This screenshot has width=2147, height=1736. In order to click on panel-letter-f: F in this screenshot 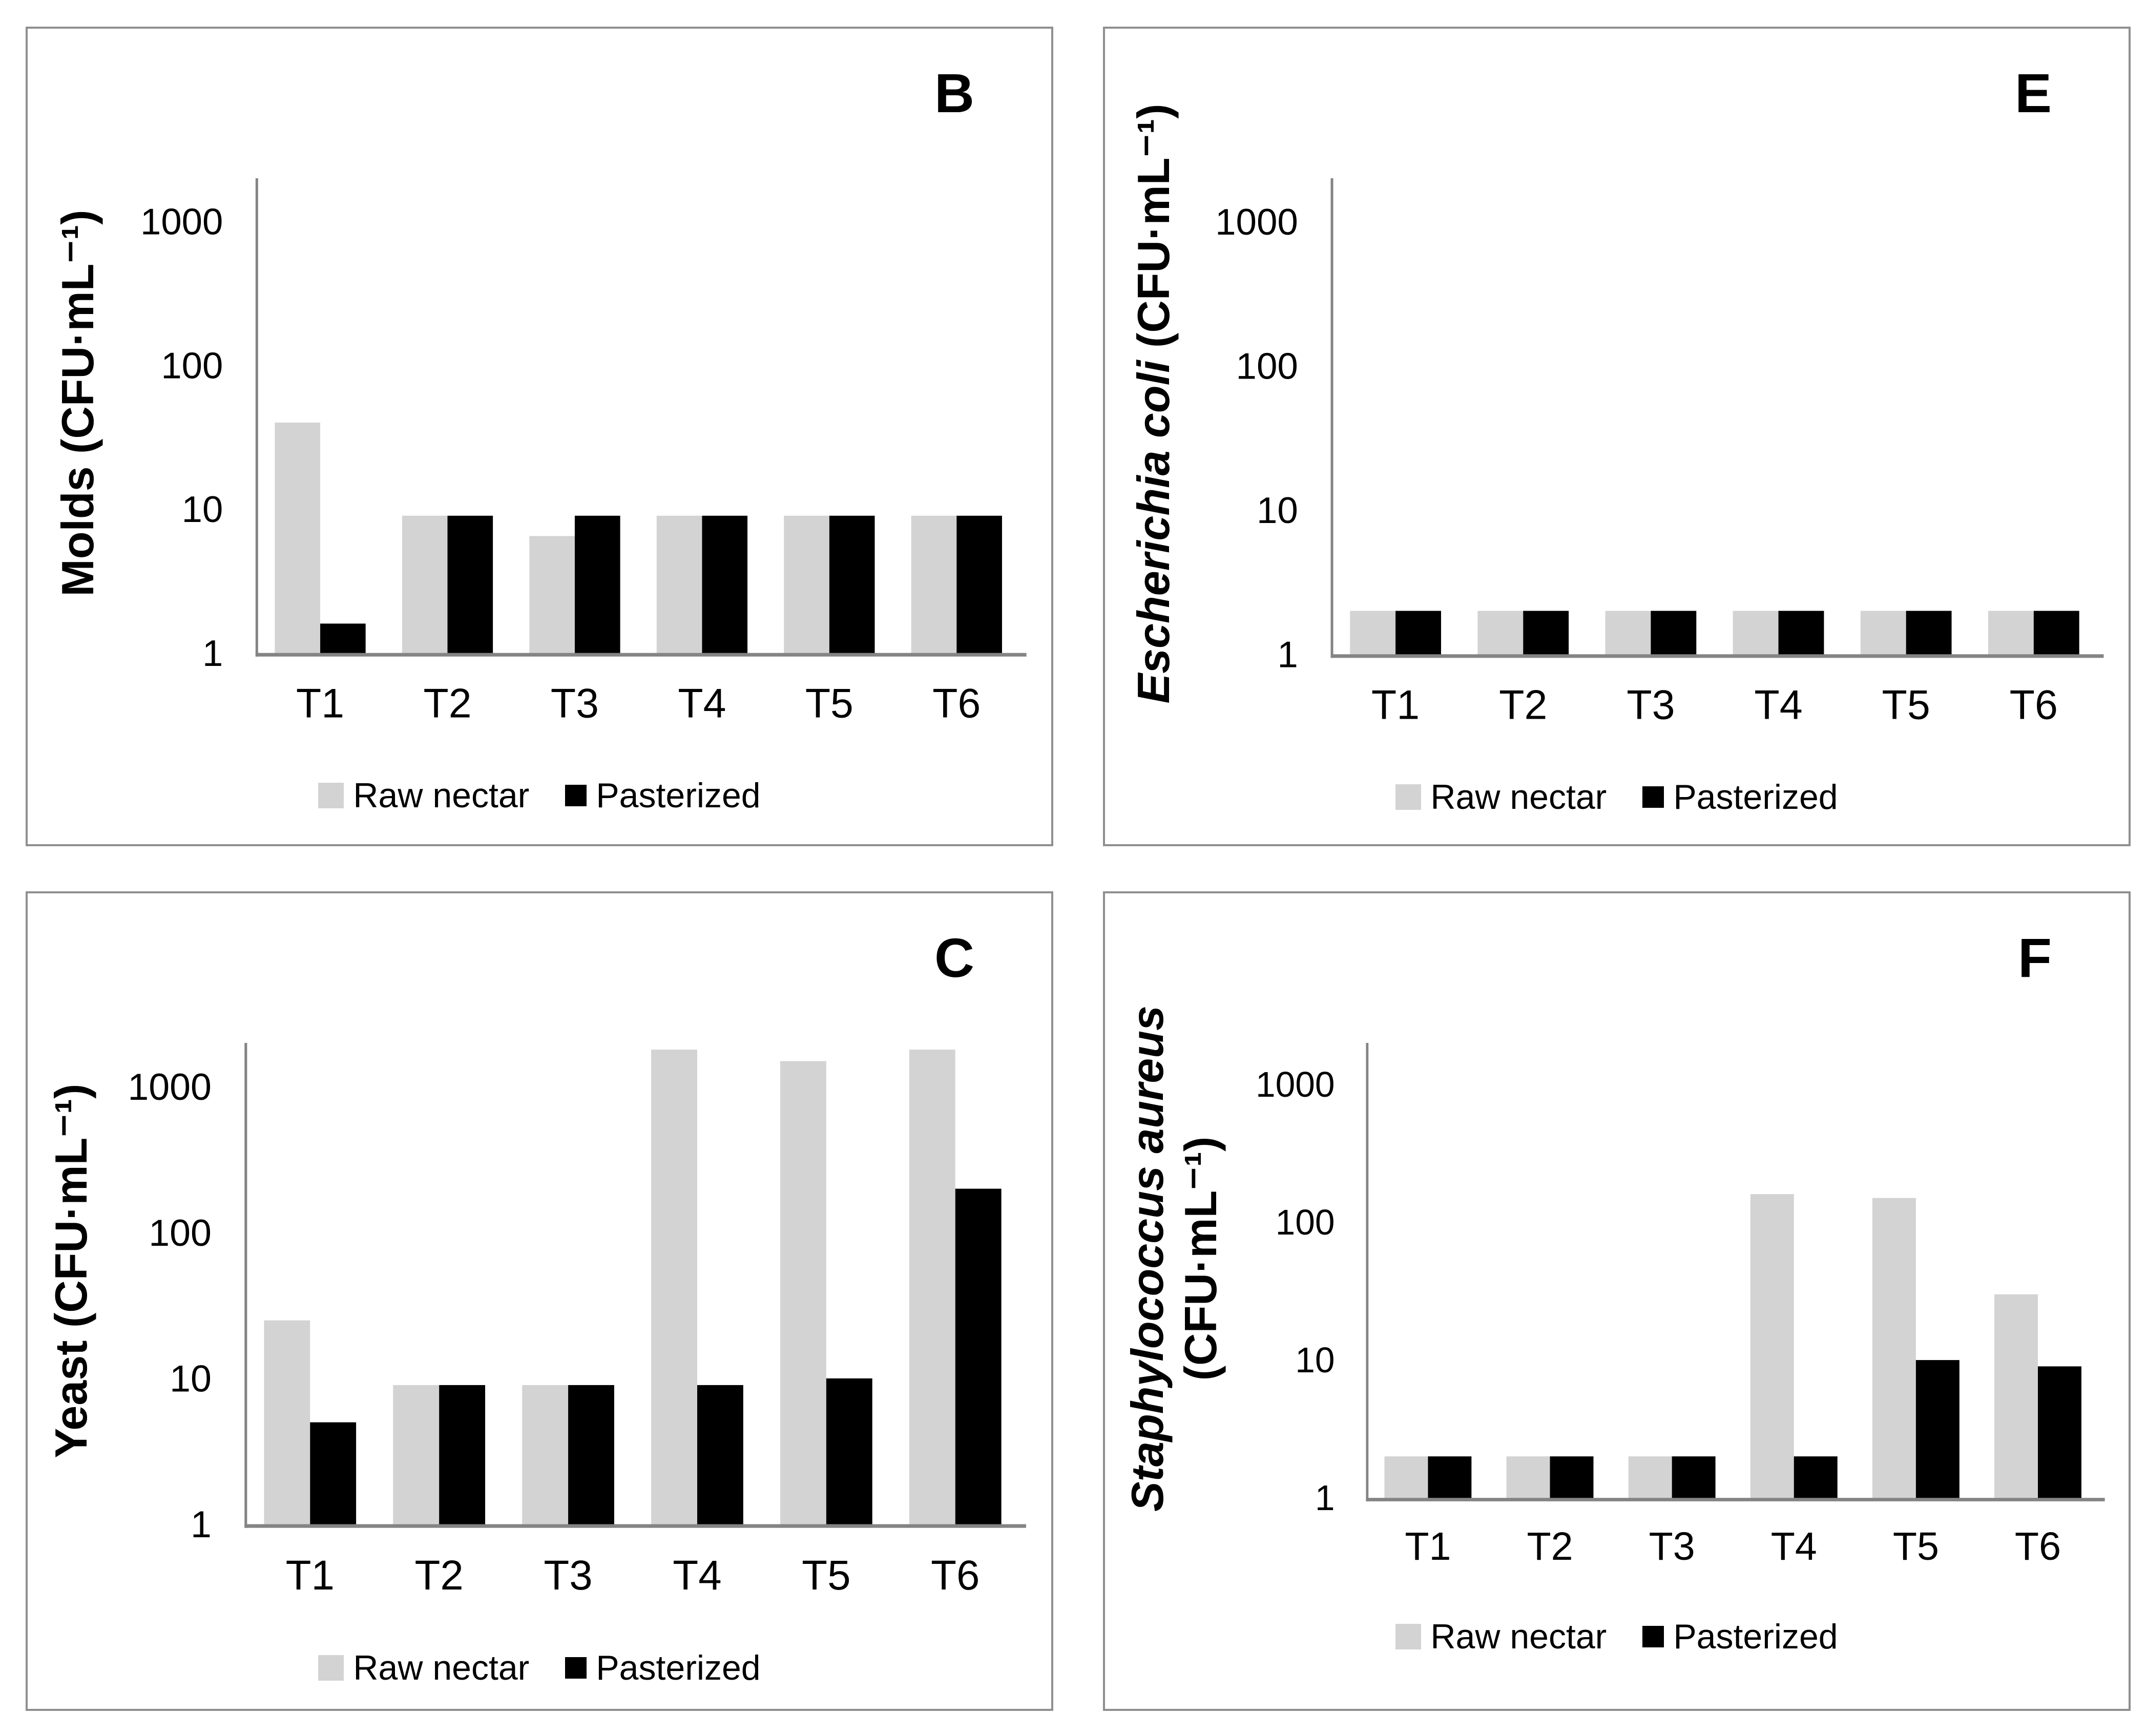, I will do `click(2035, 958)`.